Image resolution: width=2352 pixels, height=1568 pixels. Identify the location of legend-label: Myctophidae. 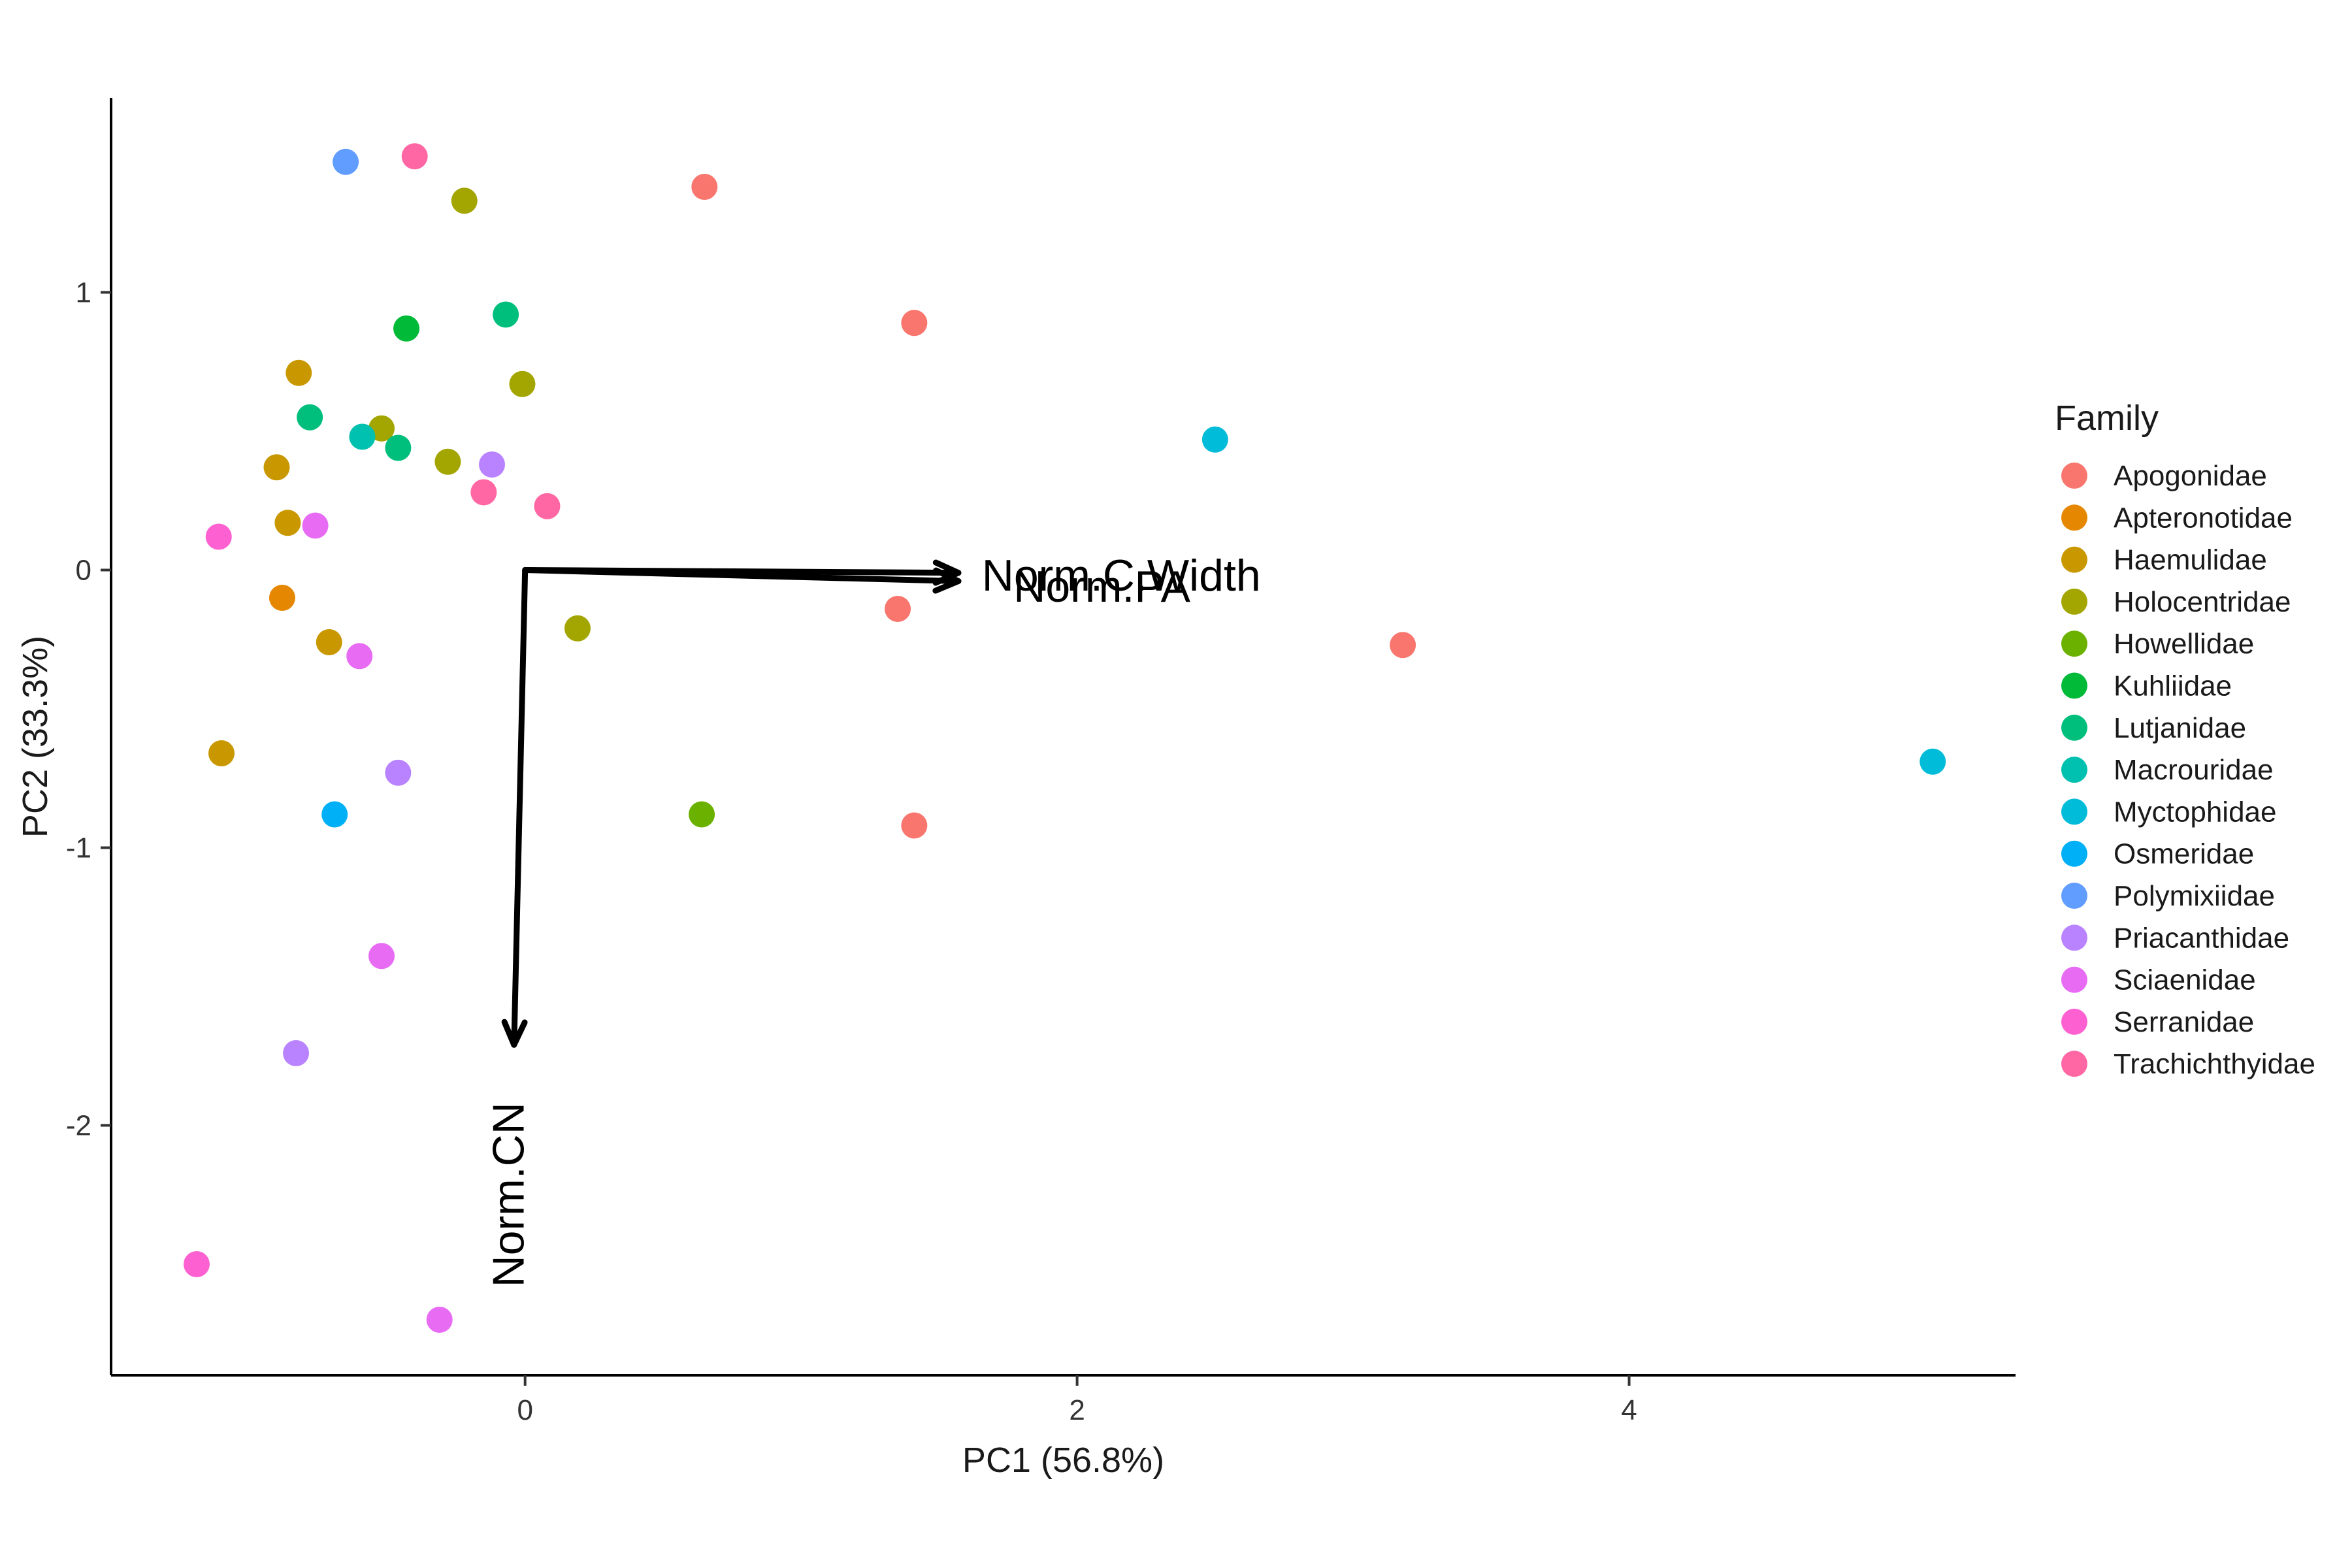
(2195, 812).